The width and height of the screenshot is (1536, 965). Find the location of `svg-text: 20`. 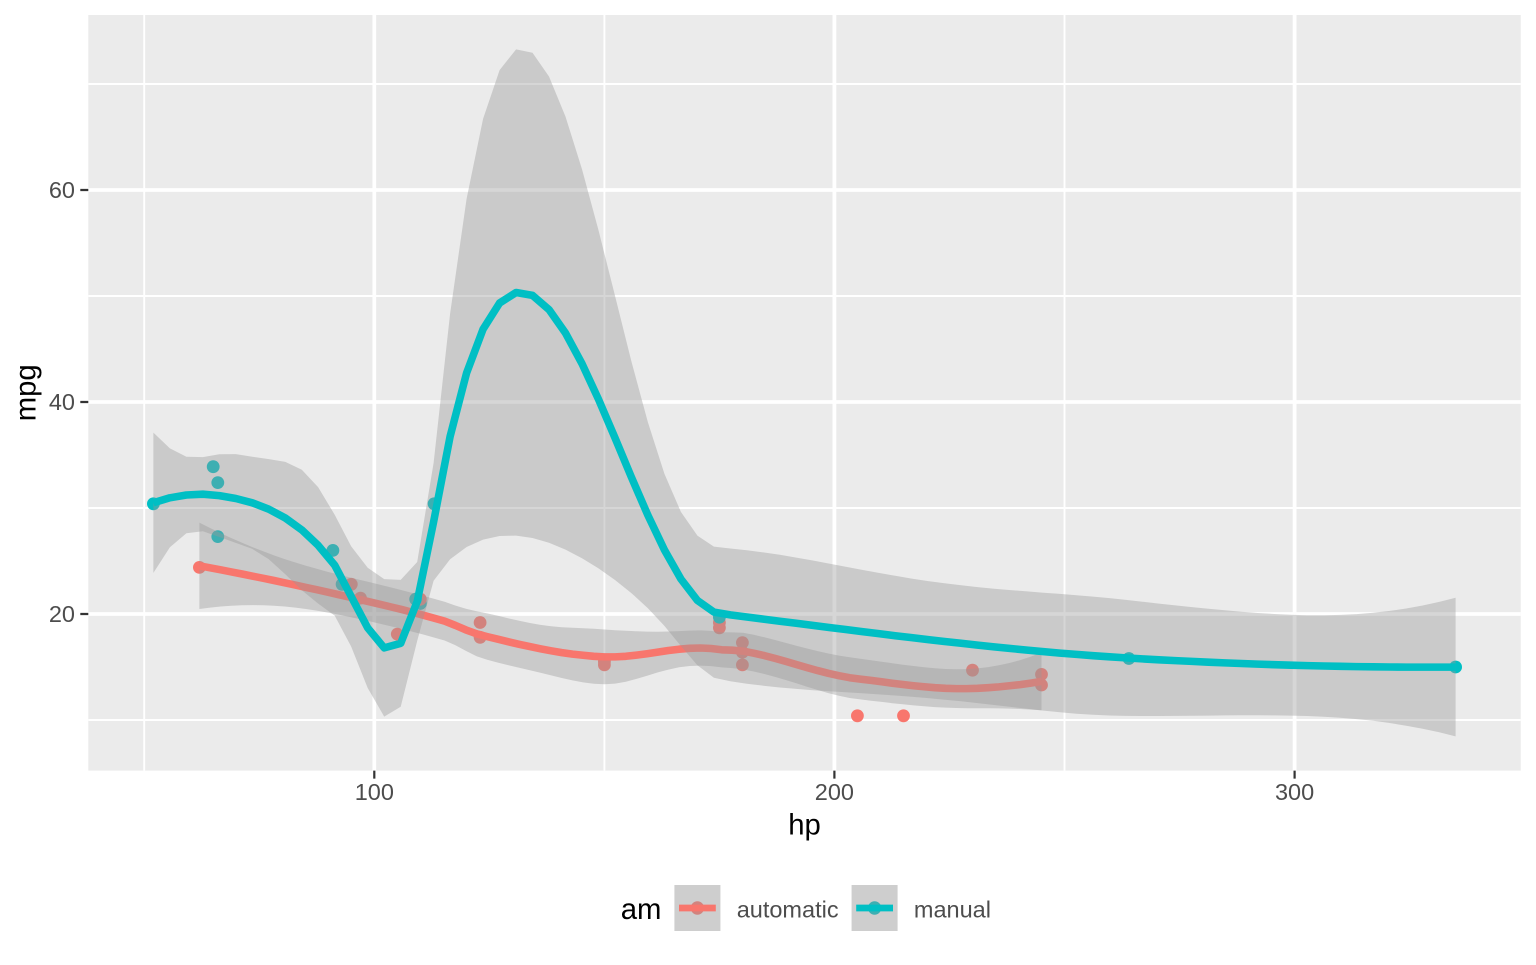

svg-text: 20 is located at coordinates (62, 614).